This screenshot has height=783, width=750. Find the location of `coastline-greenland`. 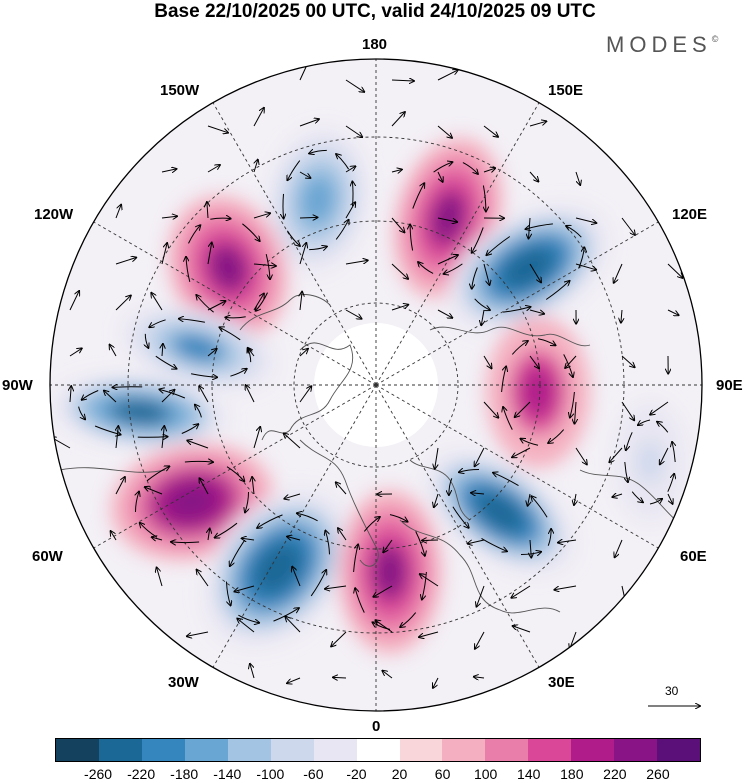

coastline-greenland is located at coordinates (339, 503).